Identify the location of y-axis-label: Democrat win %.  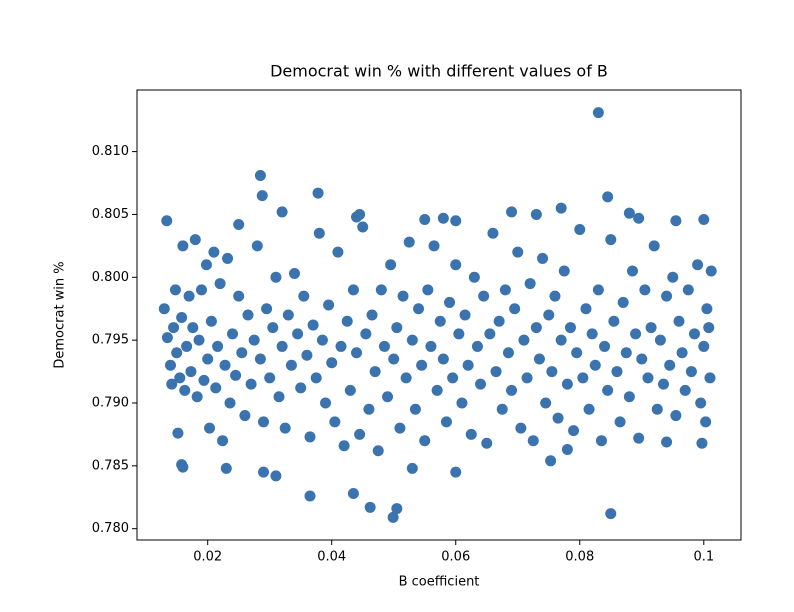
(60, 314).